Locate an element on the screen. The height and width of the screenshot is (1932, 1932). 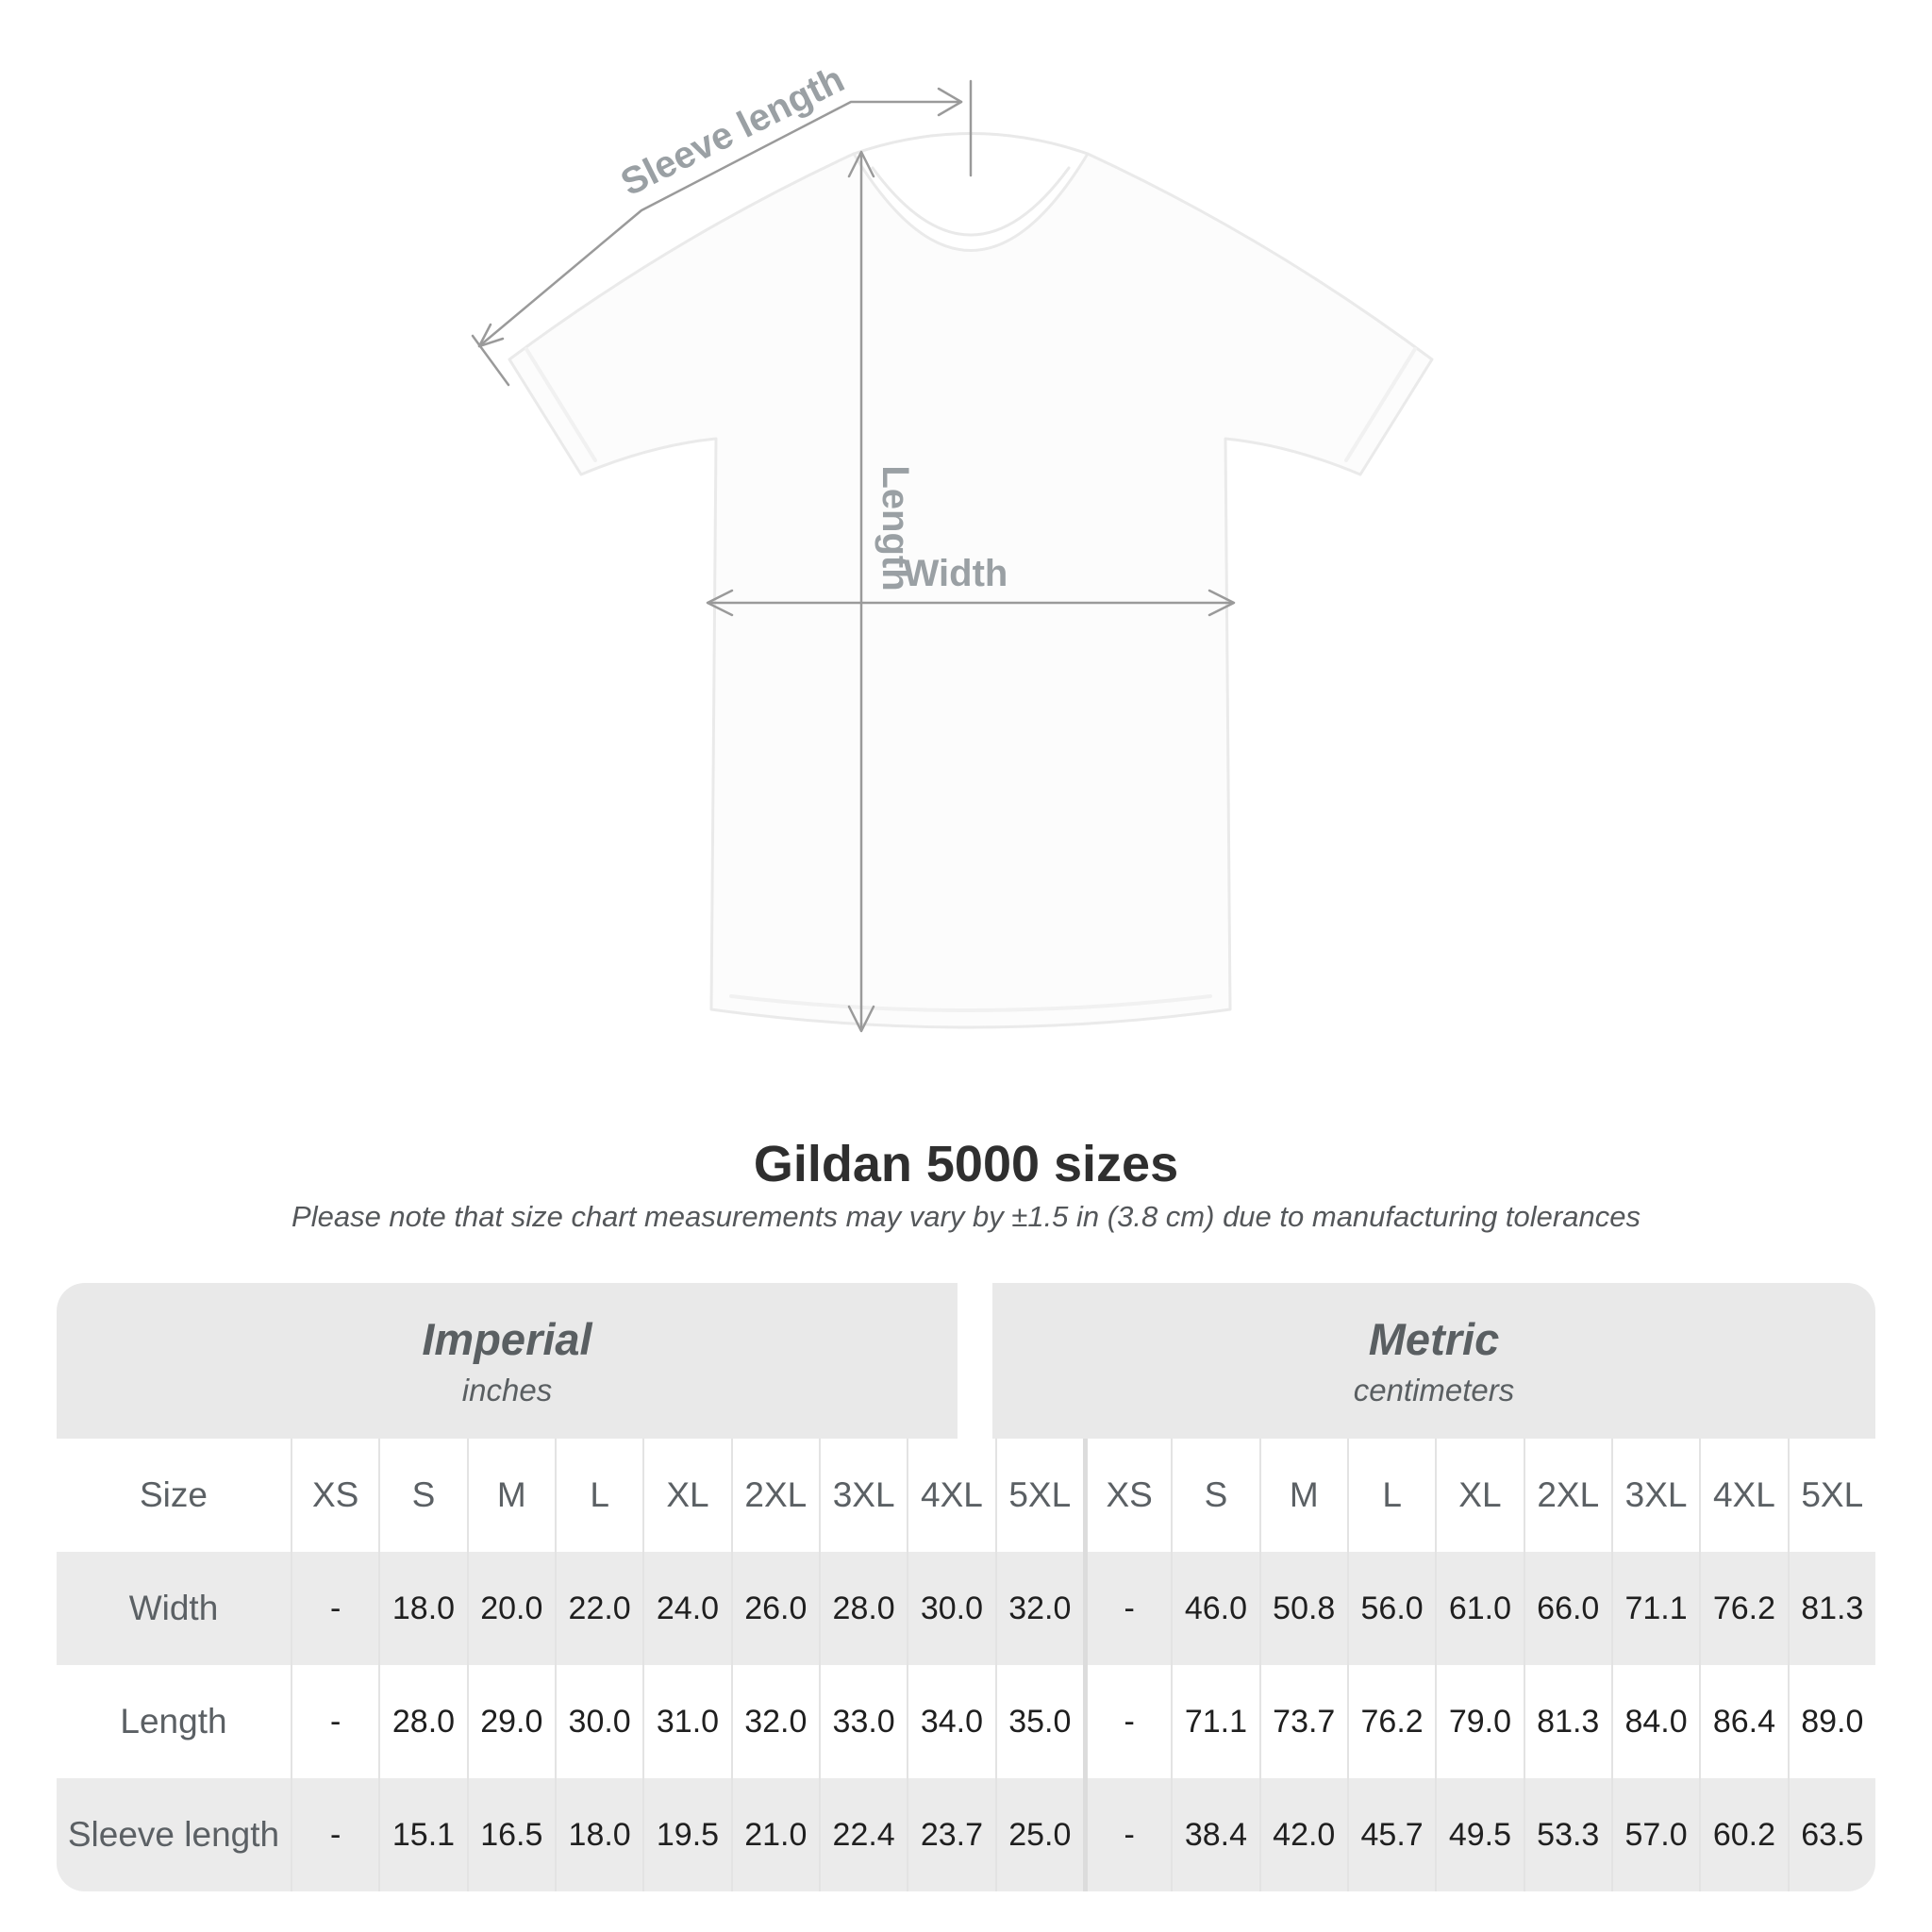
length-annotation: Length is located at coordinates (882, 591).